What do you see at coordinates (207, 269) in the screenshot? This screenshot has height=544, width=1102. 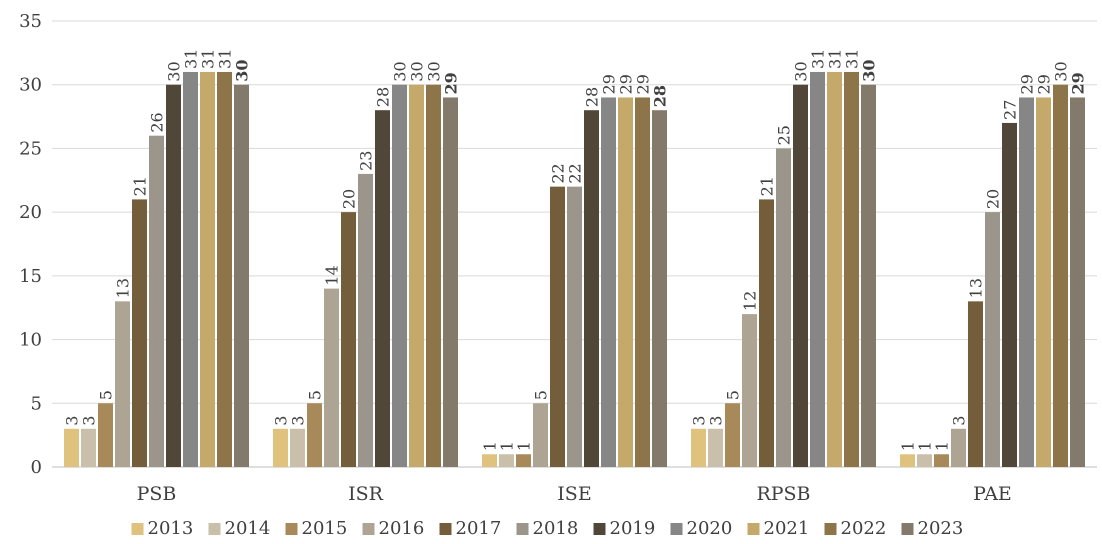 I see `bar-psb-2021` at bounding box center [207, 269].